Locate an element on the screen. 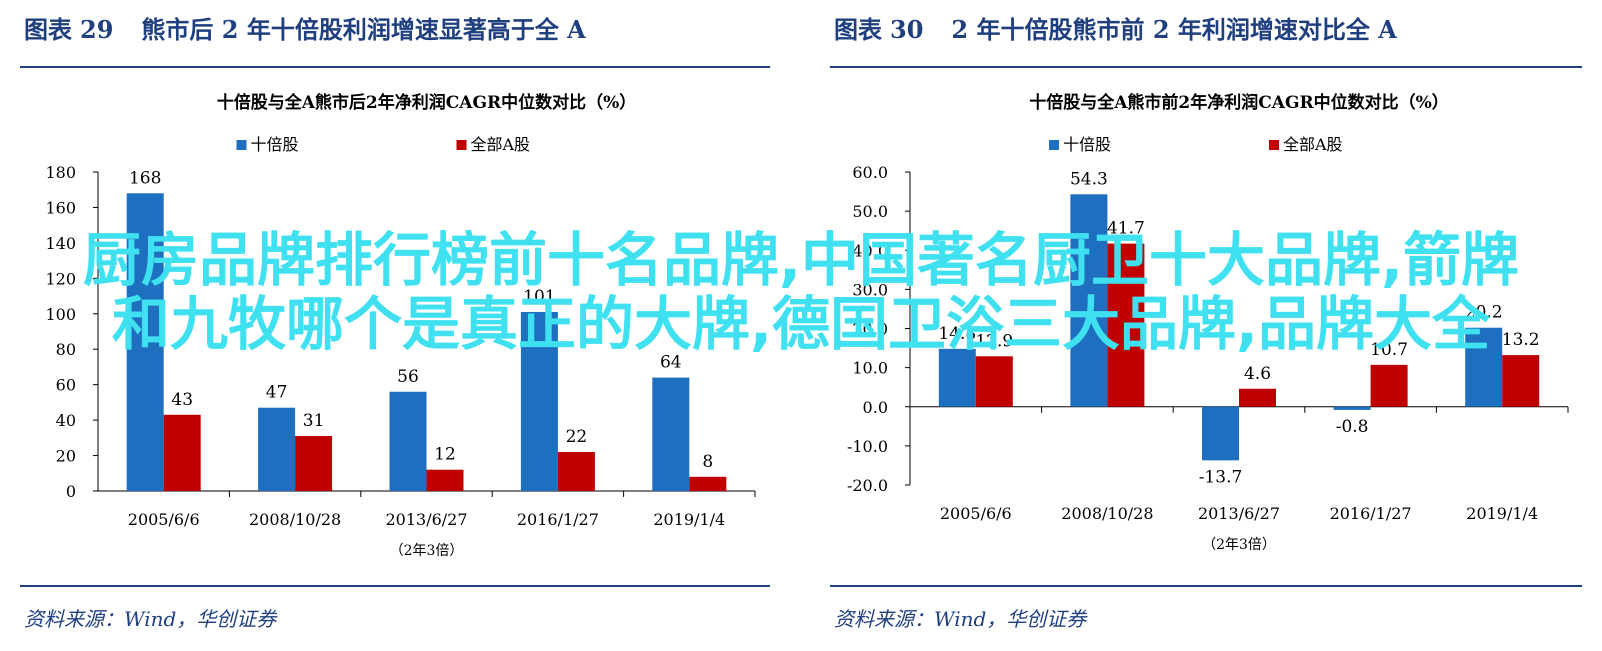 The width and height of the screenshot is (1602, 651). data-label: 12.9 is located at coordinates (994, 341).